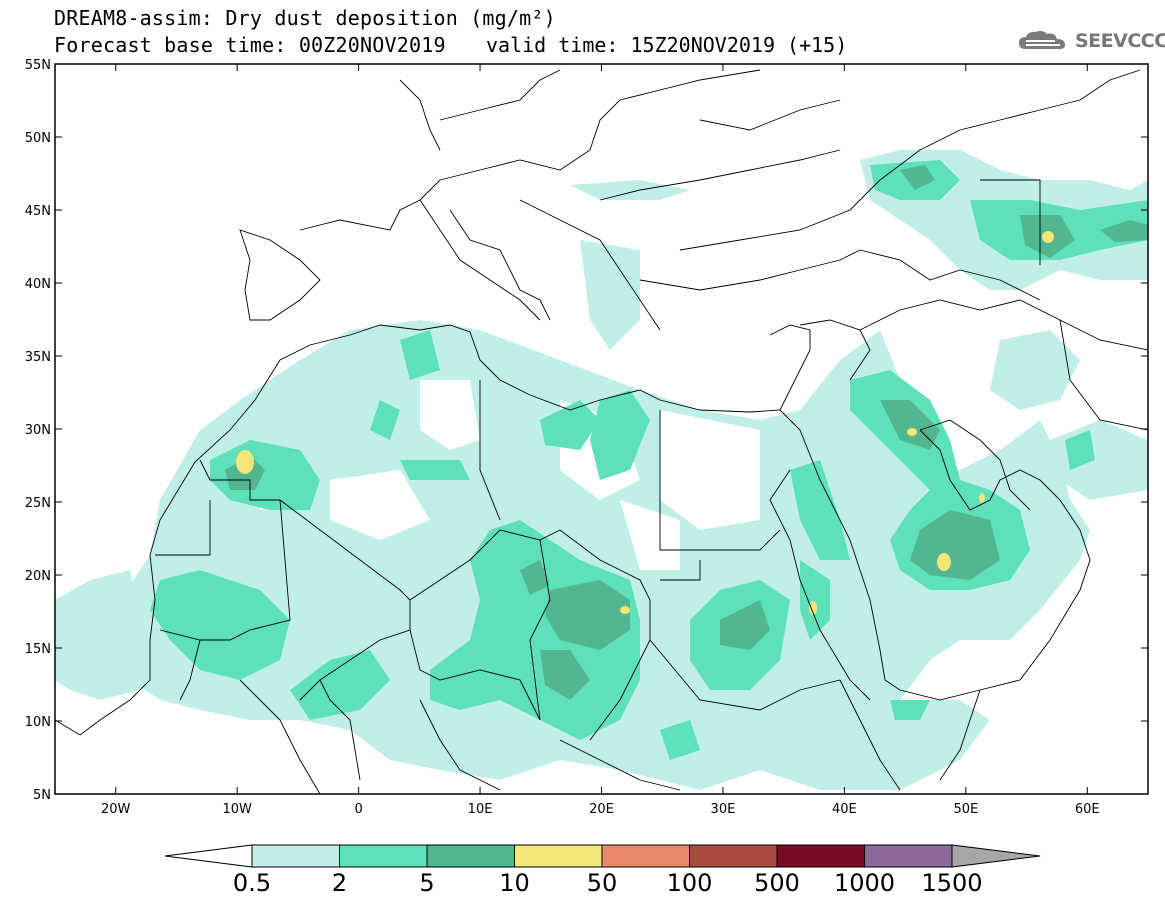  Describe the element at coordinates (427, 883) in the screenshot. I see `colorbar-level-label: 5` at that location.